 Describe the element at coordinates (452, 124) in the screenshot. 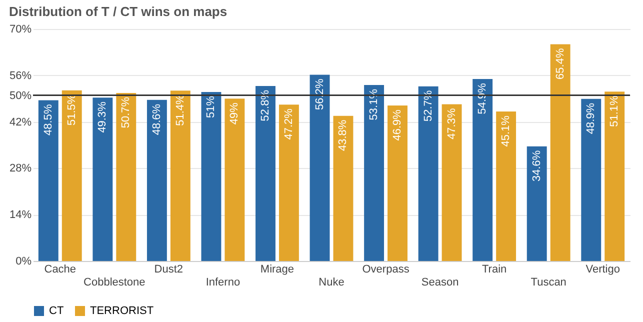

I see `data-label: 47.3%` at that location.